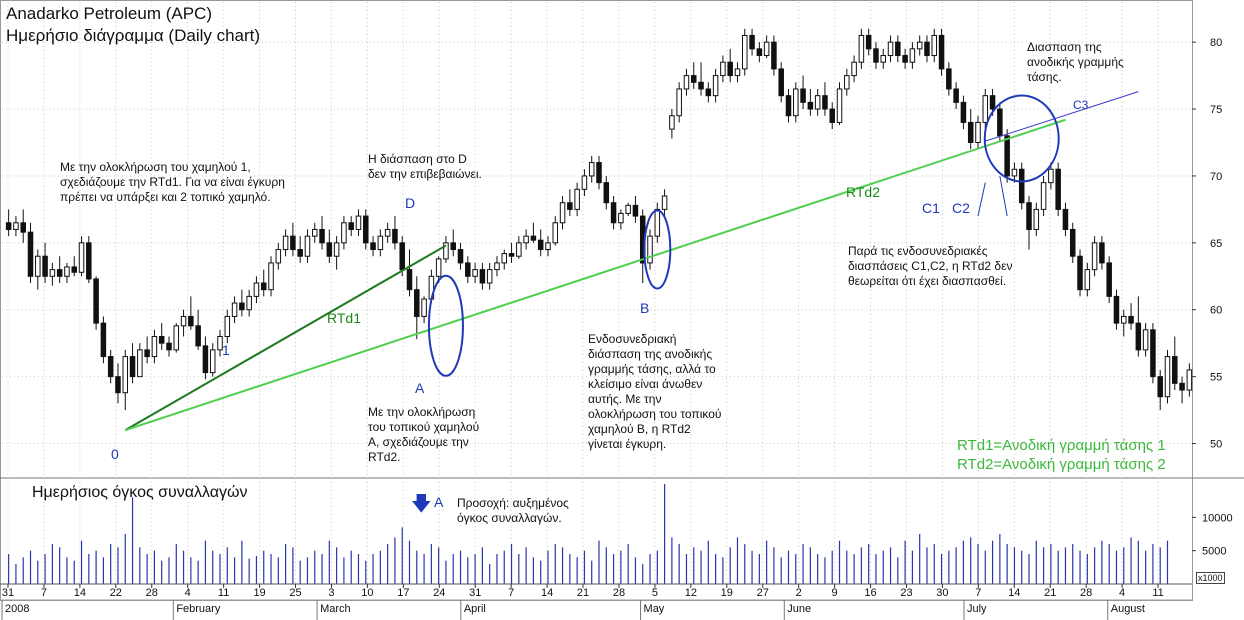 The image size is (1244, 620). I want to click on x-tick-label: 14, so click(80, 593).